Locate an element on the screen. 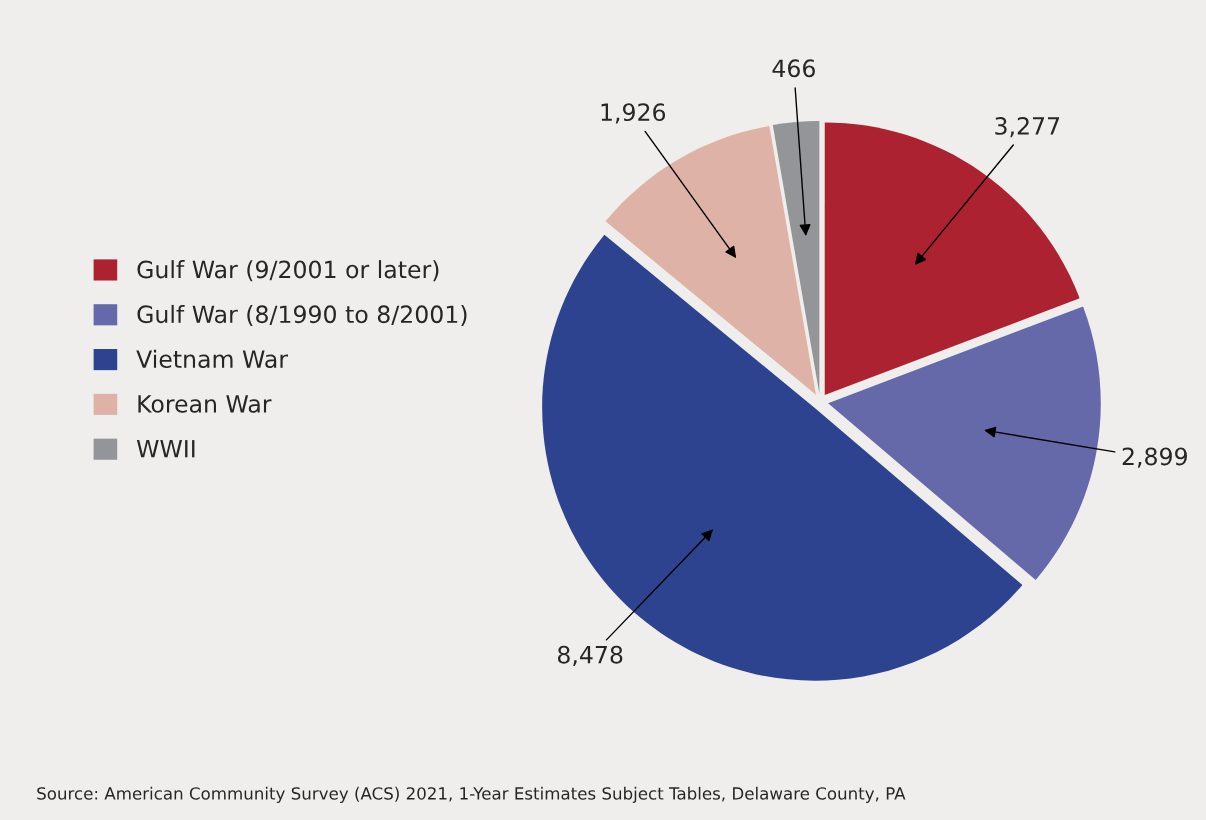 The image size is (1206, 820). data-label: 8,478 is located at coordinates (590, 656).